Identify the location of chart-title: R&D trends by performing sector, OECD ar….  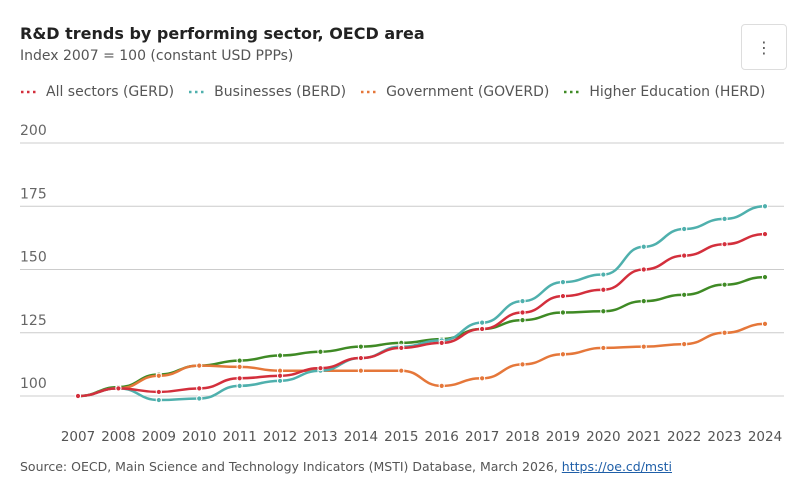
(222, 33).